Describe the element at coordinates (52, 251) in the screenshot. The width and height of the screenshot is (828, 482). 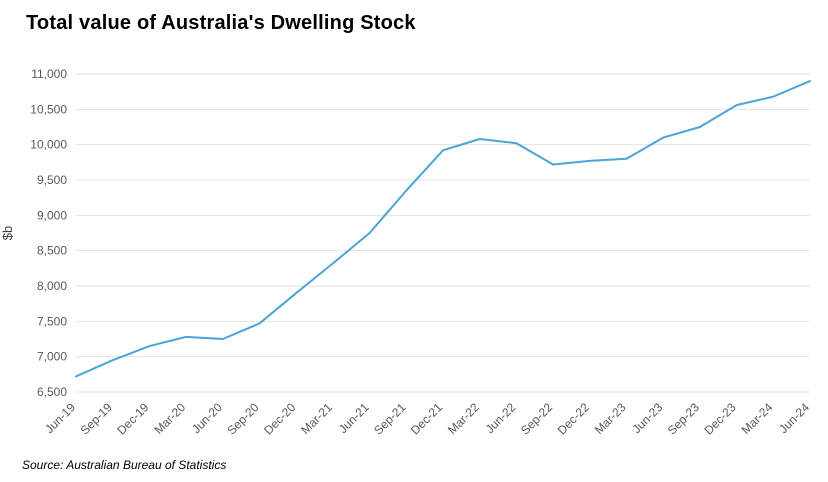
I see `y-tick-label: 8,500` at that location.